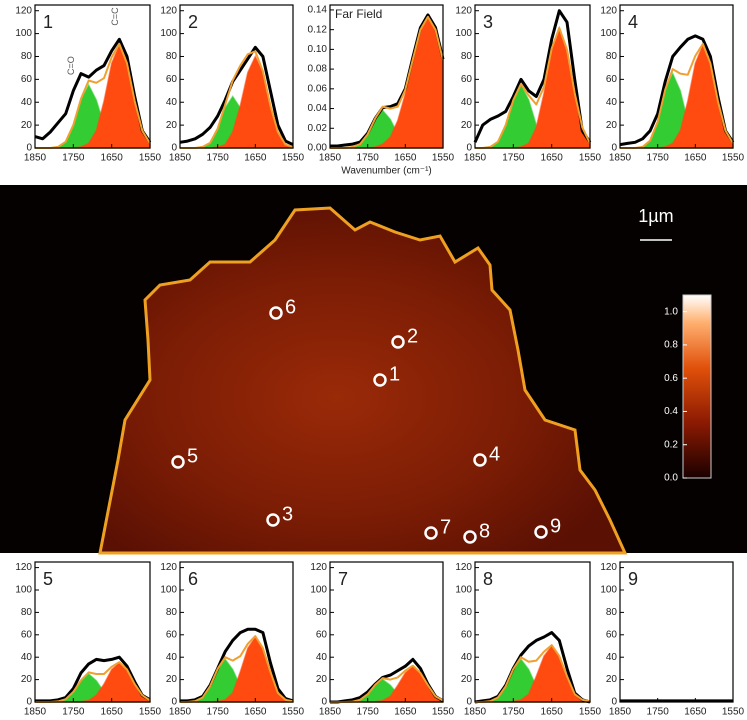  Describe the element at coordinates (445, 527) in the screenshot. I see `point-label: 7` at that location.